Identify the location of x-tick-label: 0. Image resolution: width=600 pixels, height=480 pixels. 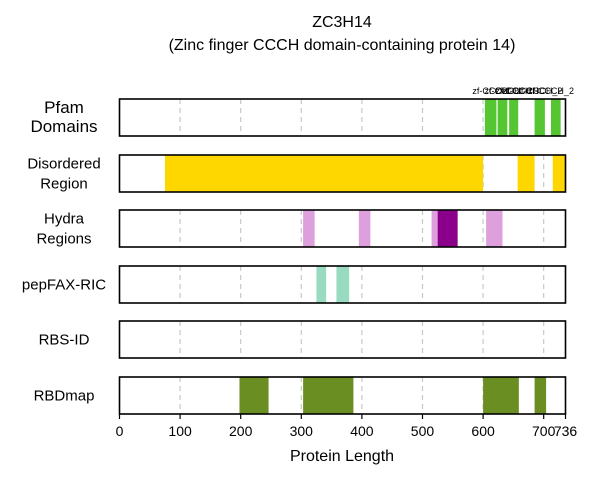
(120, 431).